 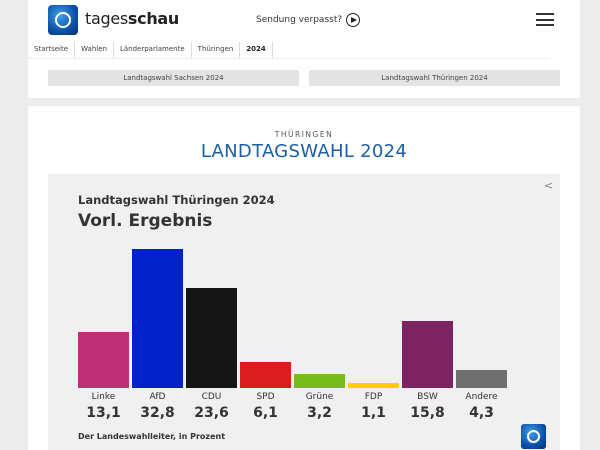 What do you see at coordinates (549, 185) in the screenshot?
I see `share-icon: <` at bounding box center [549, 185].